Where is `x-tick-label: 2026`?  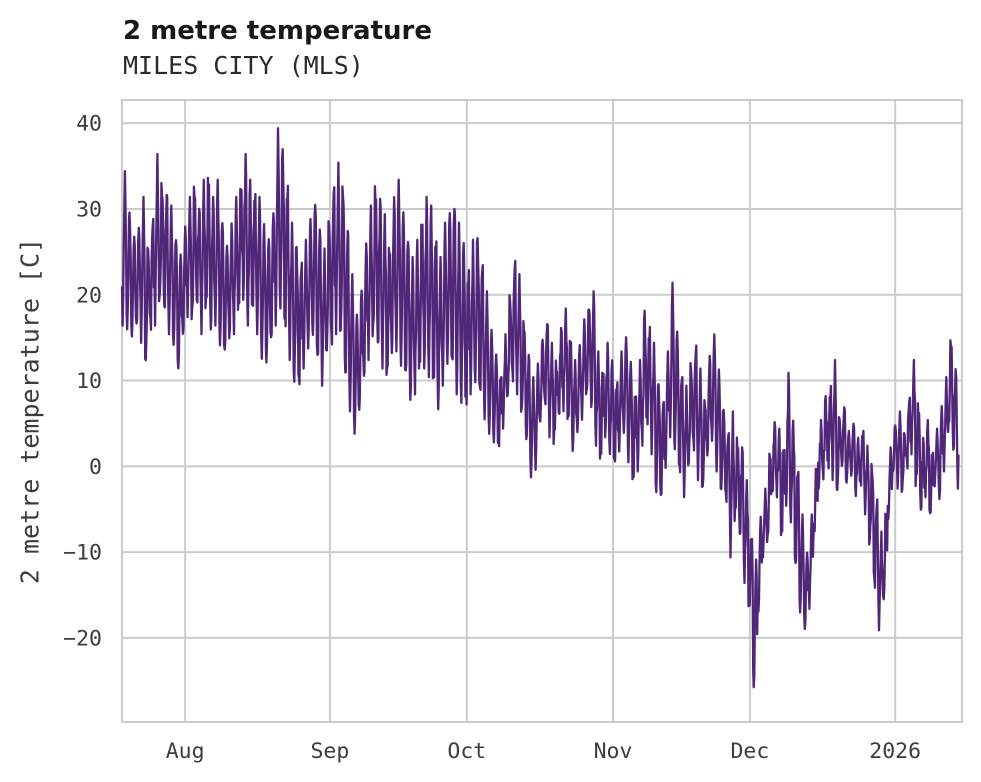 x-tick-label: 2026 is located at coordinates (895, 751).